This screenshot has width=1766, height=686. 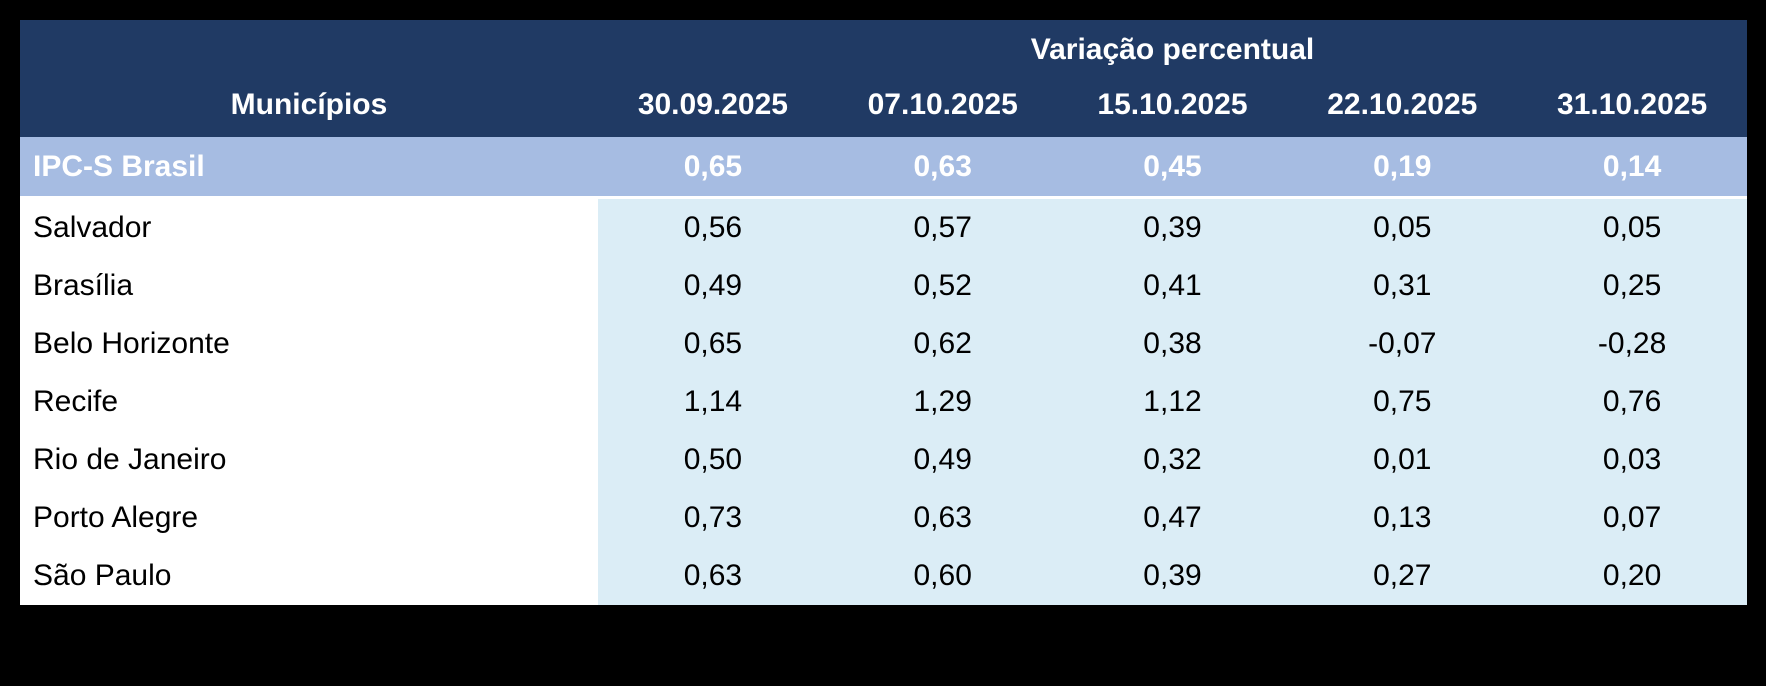 What do you see at coordinates (1632, 344) in the screenshot?
I see `cell-value: -0,28` at bounding box center [1632, 344].